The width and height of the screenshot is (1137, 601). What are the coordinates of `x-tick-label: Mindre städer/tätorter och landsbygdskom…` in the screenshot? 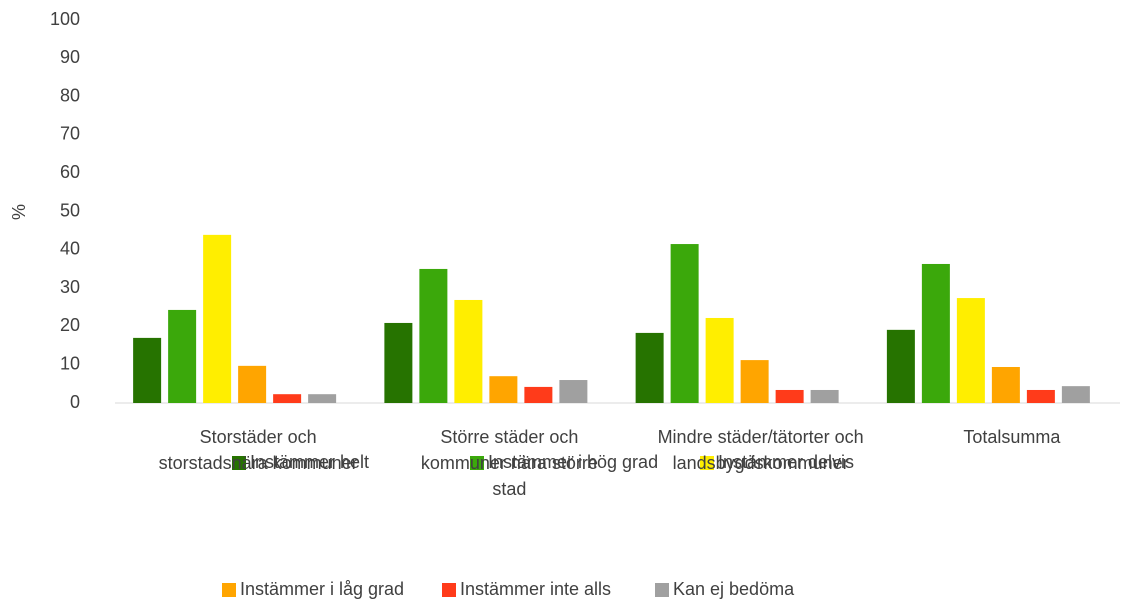 It's located at (760, 450).